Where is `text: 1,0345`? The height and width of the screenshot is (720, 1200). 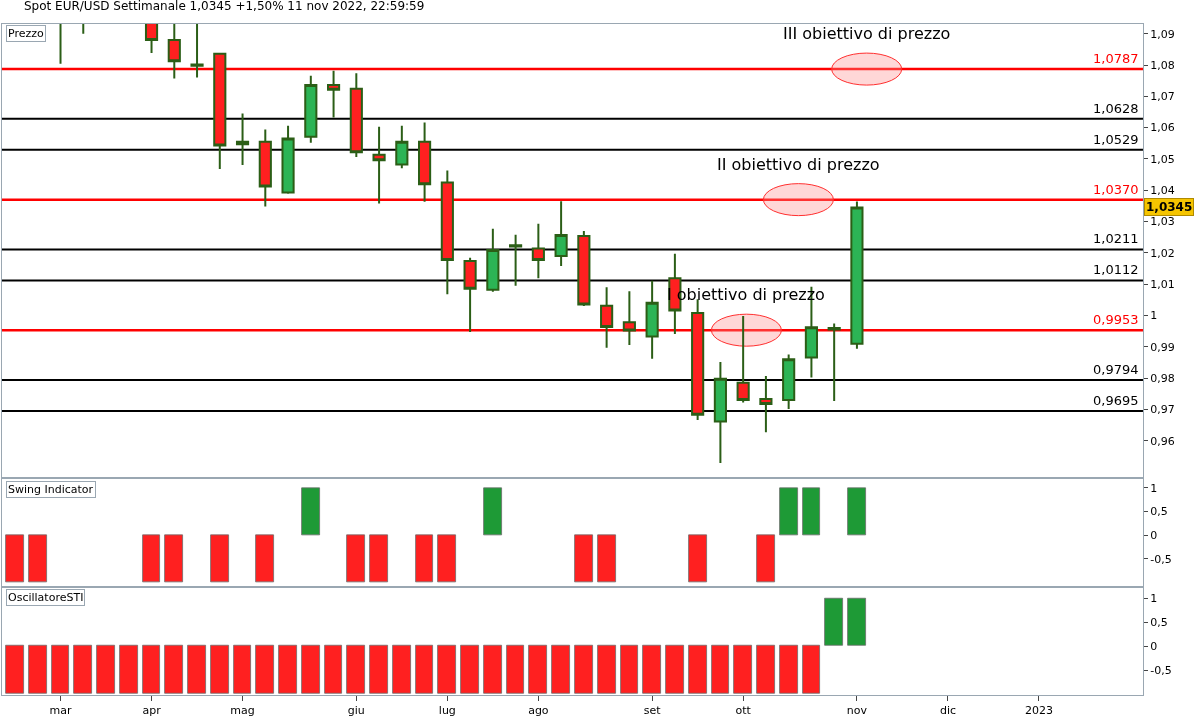 text: 1,0345 is located at coordinates (1169, 207).